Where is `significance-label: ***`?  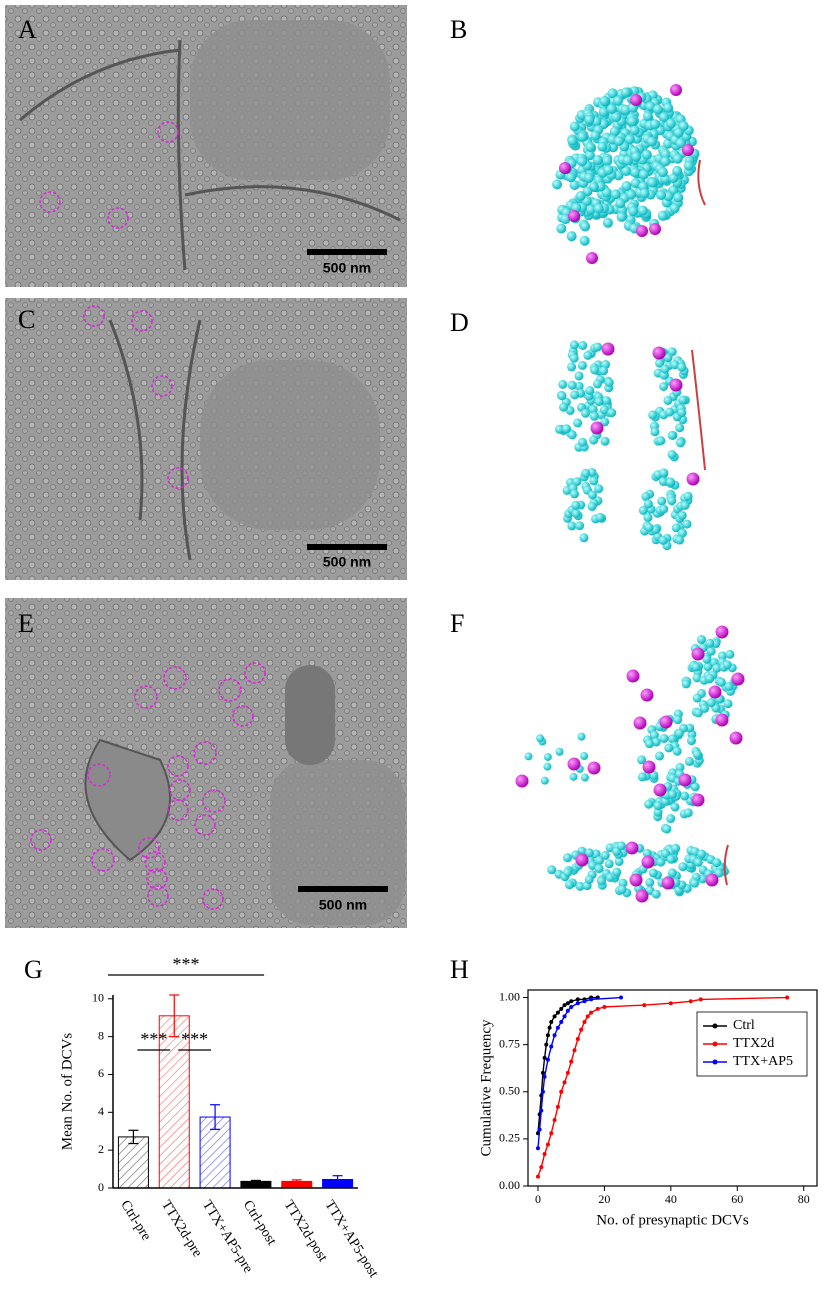 significance-label: *** is located at coordinates (153, 1039).